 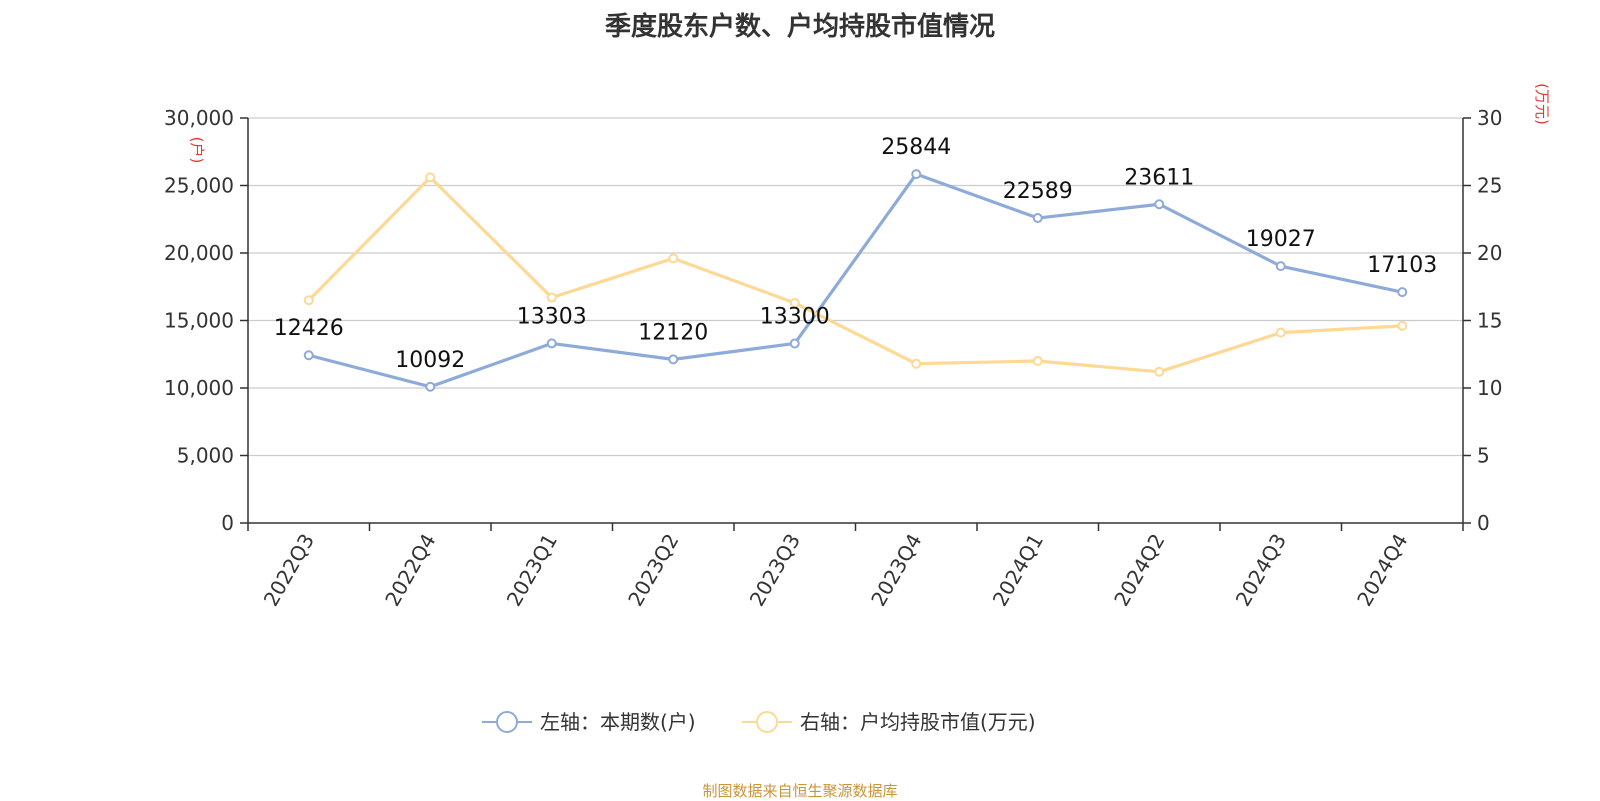 I want to click on data-label: 22589, so click(x=1038, y=191).